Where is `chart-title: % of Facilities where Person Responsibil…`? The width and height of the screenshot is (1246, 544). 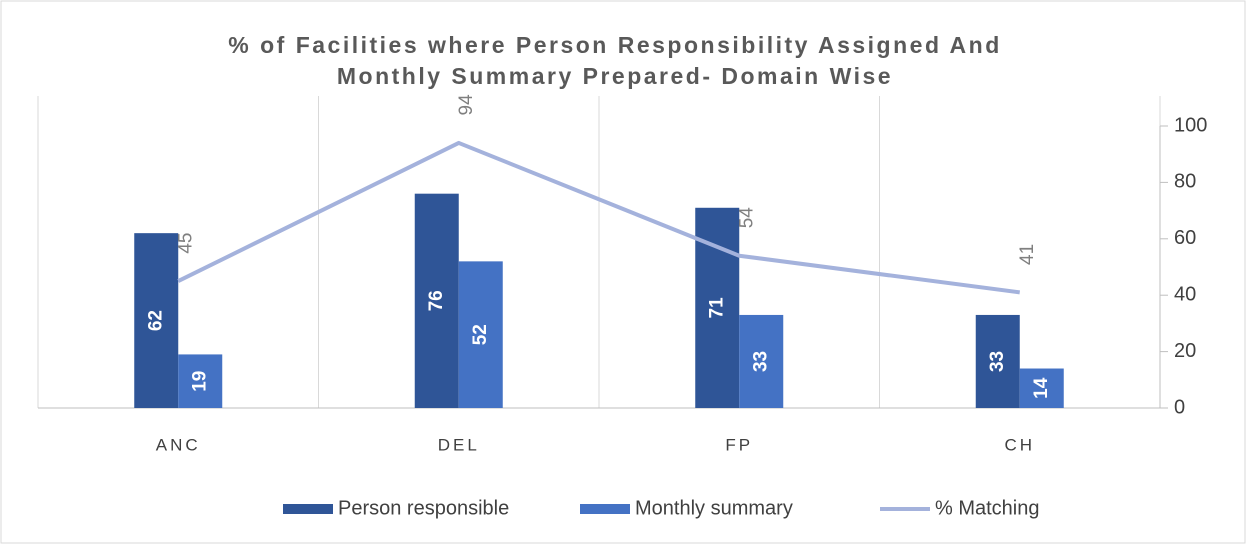 chart-title: % of Facilities where Person Responsibil… is located at coordinates (615, 45).